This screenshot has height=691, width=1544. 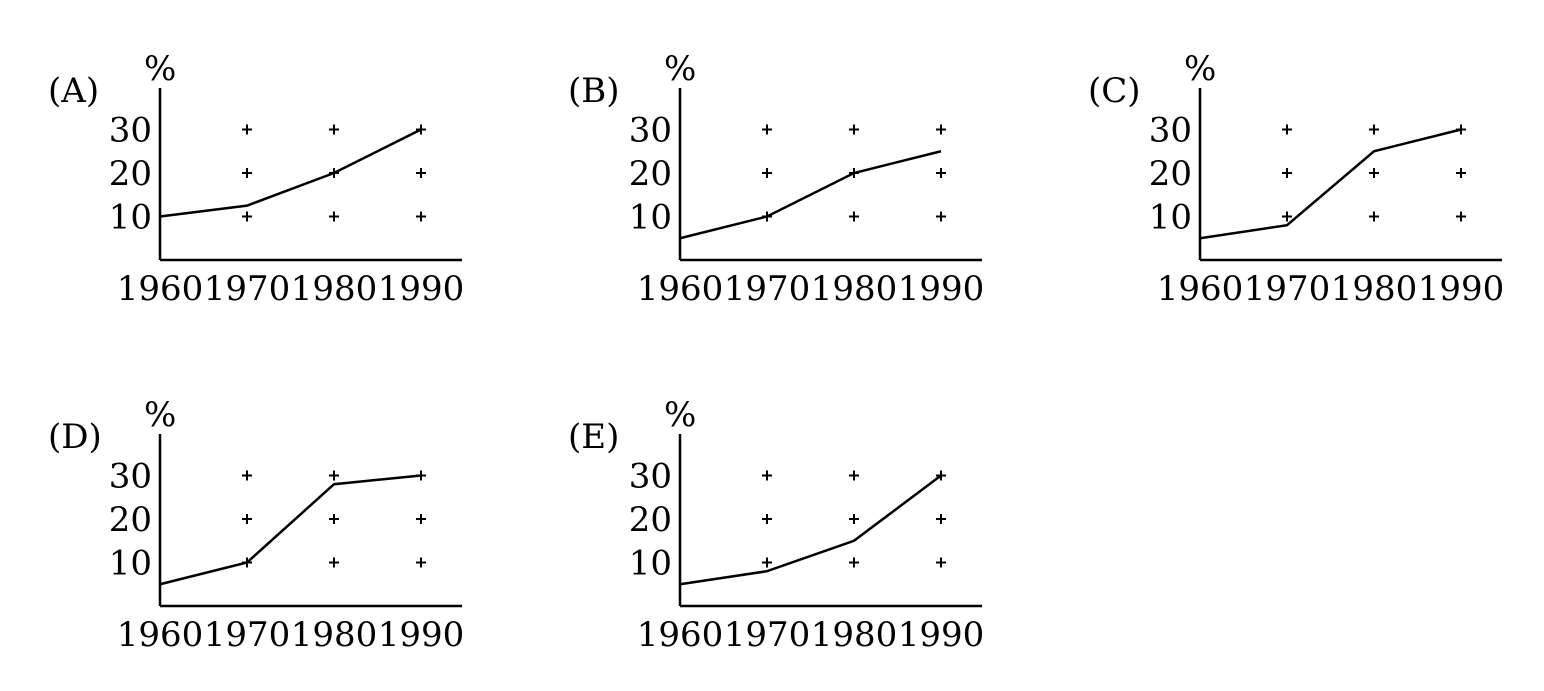 I want to click on panel-label: (C), so click(x=1114, y=91).